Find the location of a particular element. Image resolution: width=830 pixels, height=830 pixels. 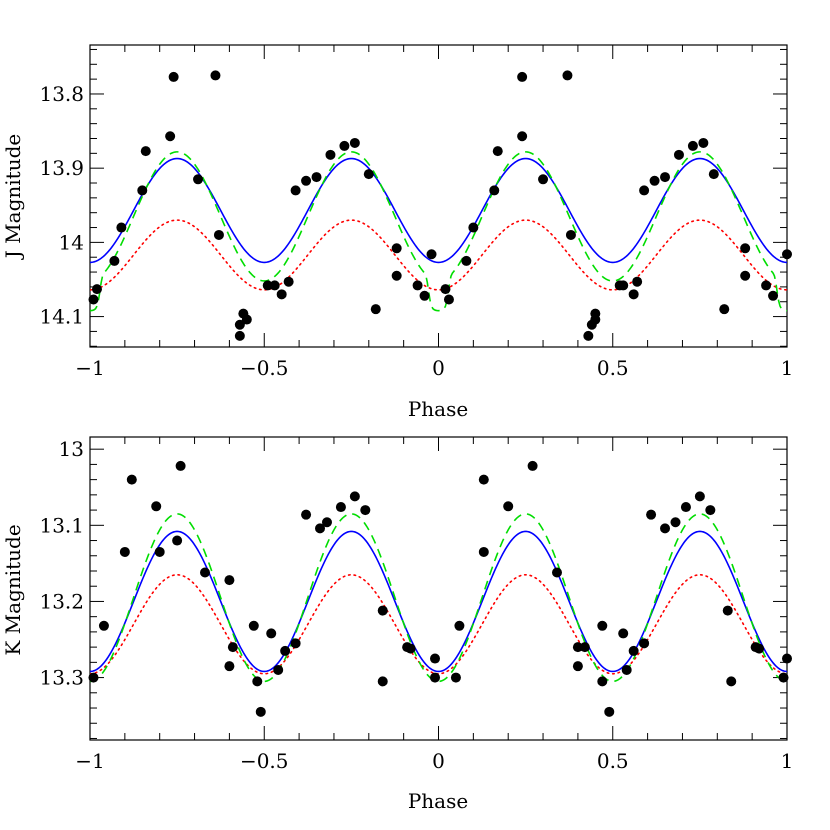

j-x-tick-label: 0 is located at coordinates (438, 368).